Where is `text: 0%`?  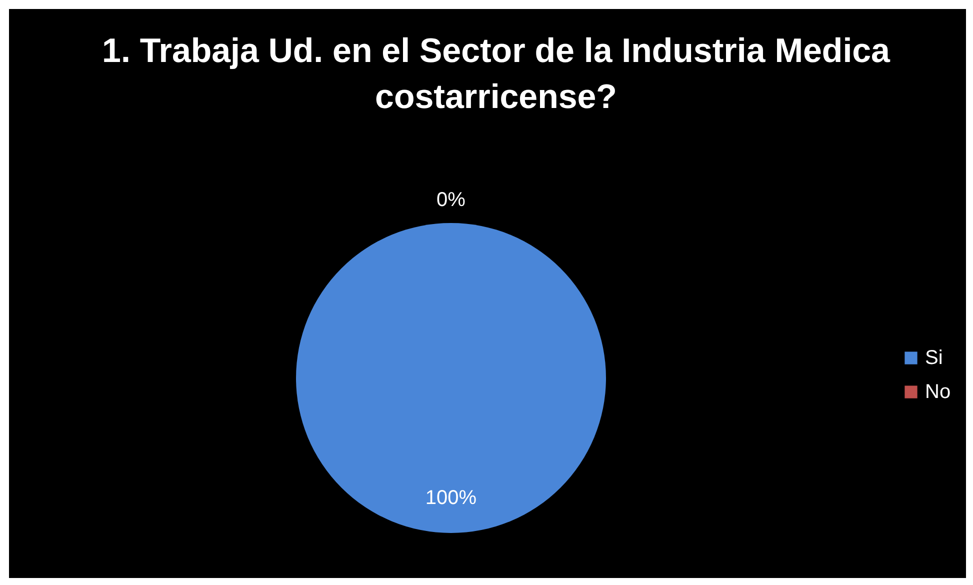 text: 0% is located at coordinates (451, 200).